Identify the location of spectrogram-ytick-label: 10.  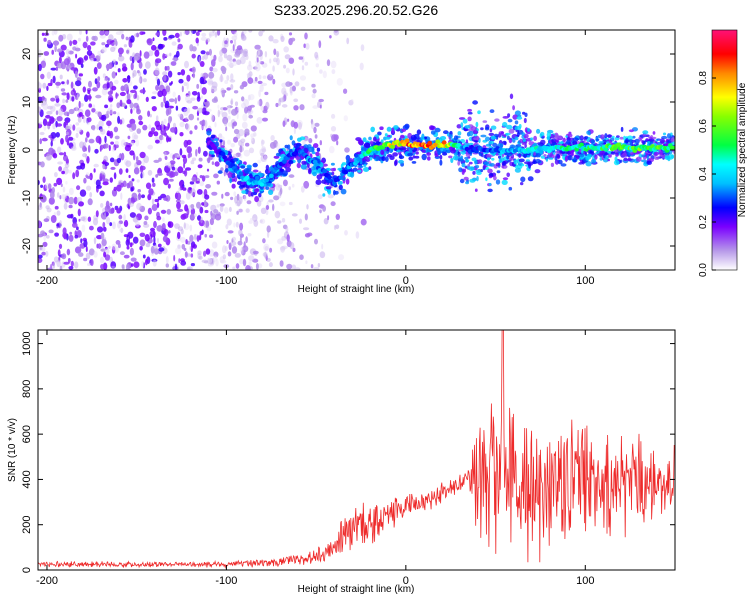
(27, 102).